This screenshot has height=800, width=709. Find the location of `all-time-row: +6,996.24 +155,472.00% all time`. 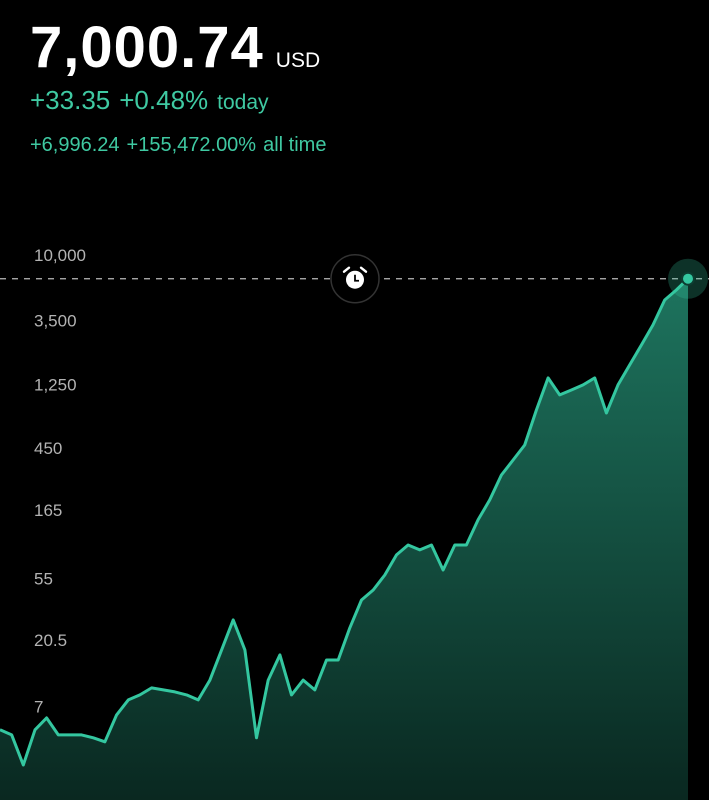

all-time-row: +6,996.24 +155,472.00% all time is located at coordinates (178, 145).